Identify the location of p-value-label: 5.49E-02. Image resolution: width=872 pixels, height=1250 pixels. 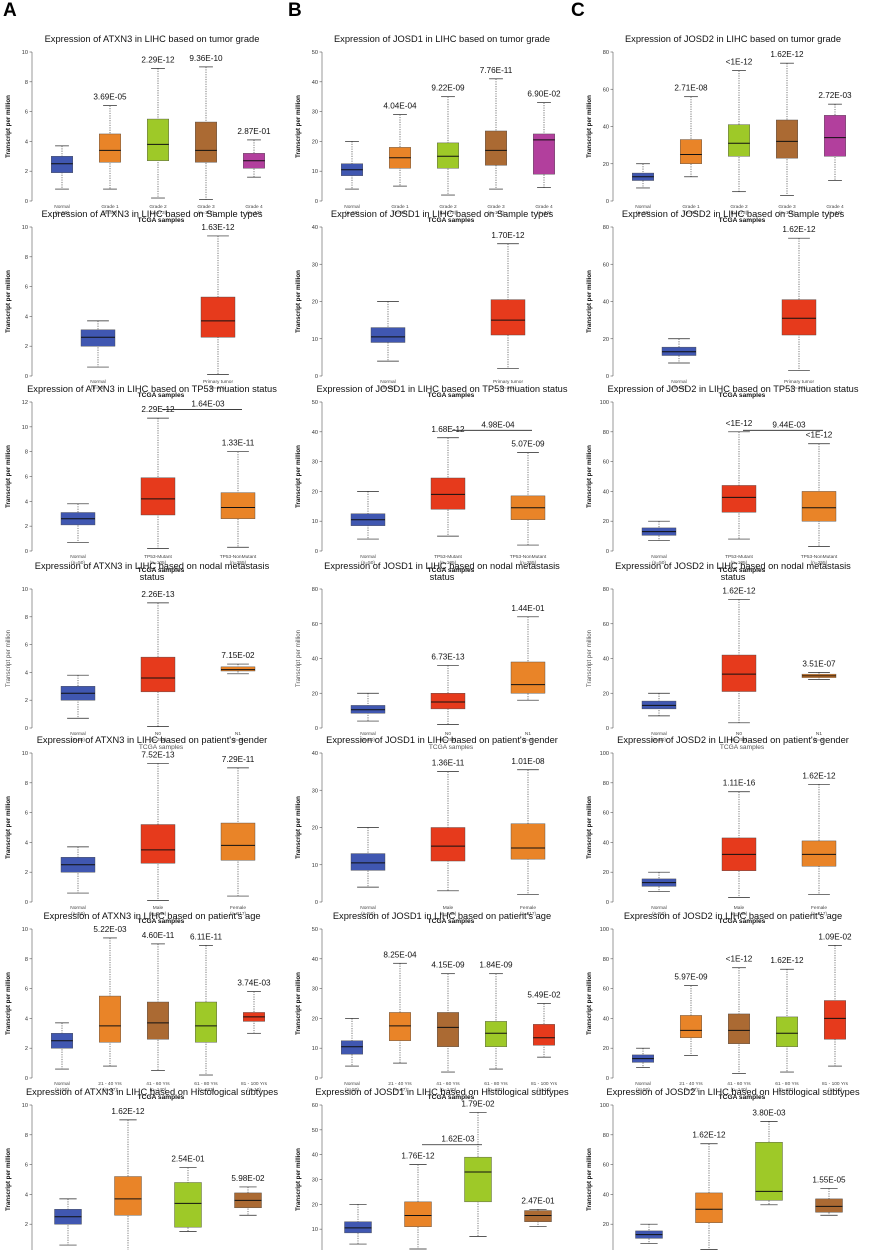
(544, 995).